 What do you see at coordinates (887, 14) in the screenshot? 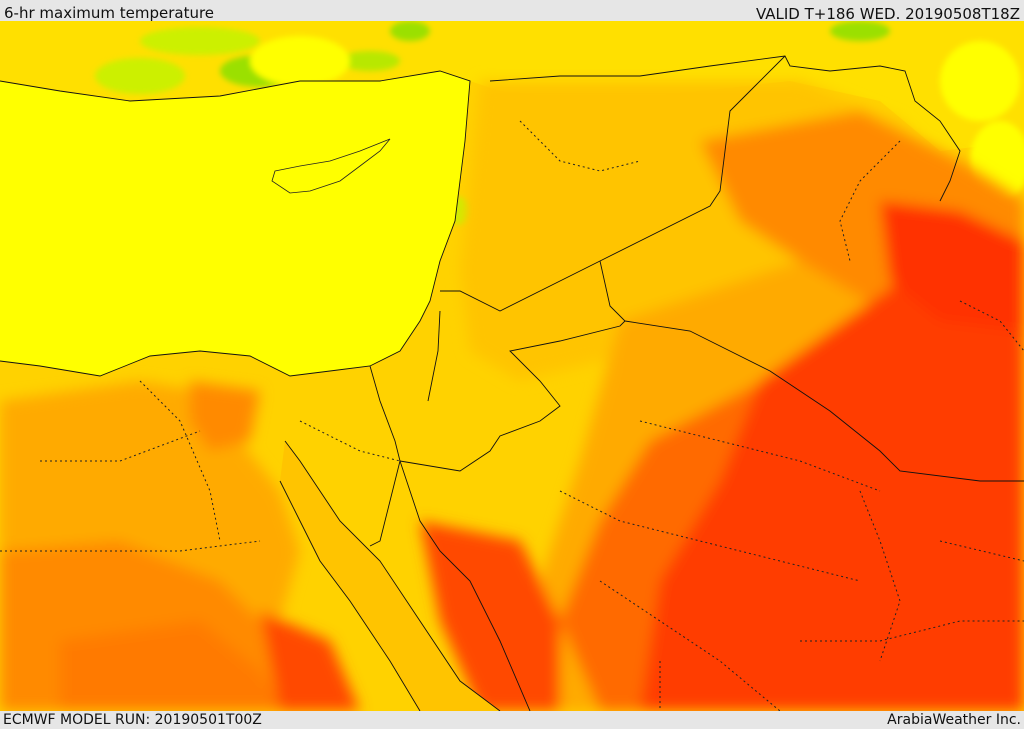
I see `valid-time: VALID T+186 WED. 20190508T18Z` at bounding box center [887, 14].